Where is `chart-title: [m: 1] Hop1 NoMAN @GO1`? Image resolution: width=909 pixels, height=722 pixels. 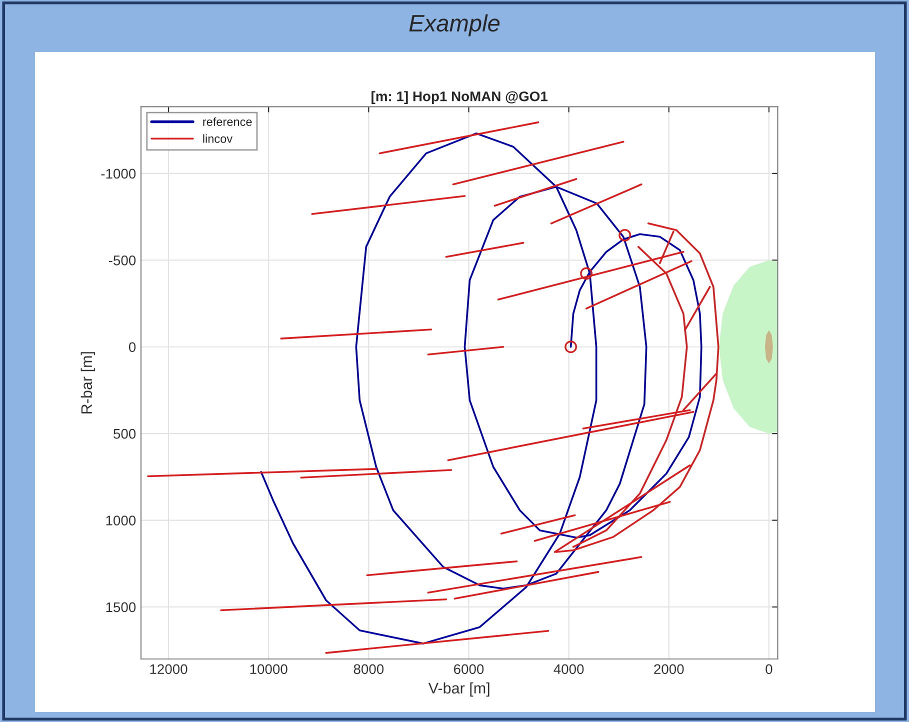
chart-title: [m: 1] Hop1 NoMAN @GO1 is located at coordinates (460, 97).